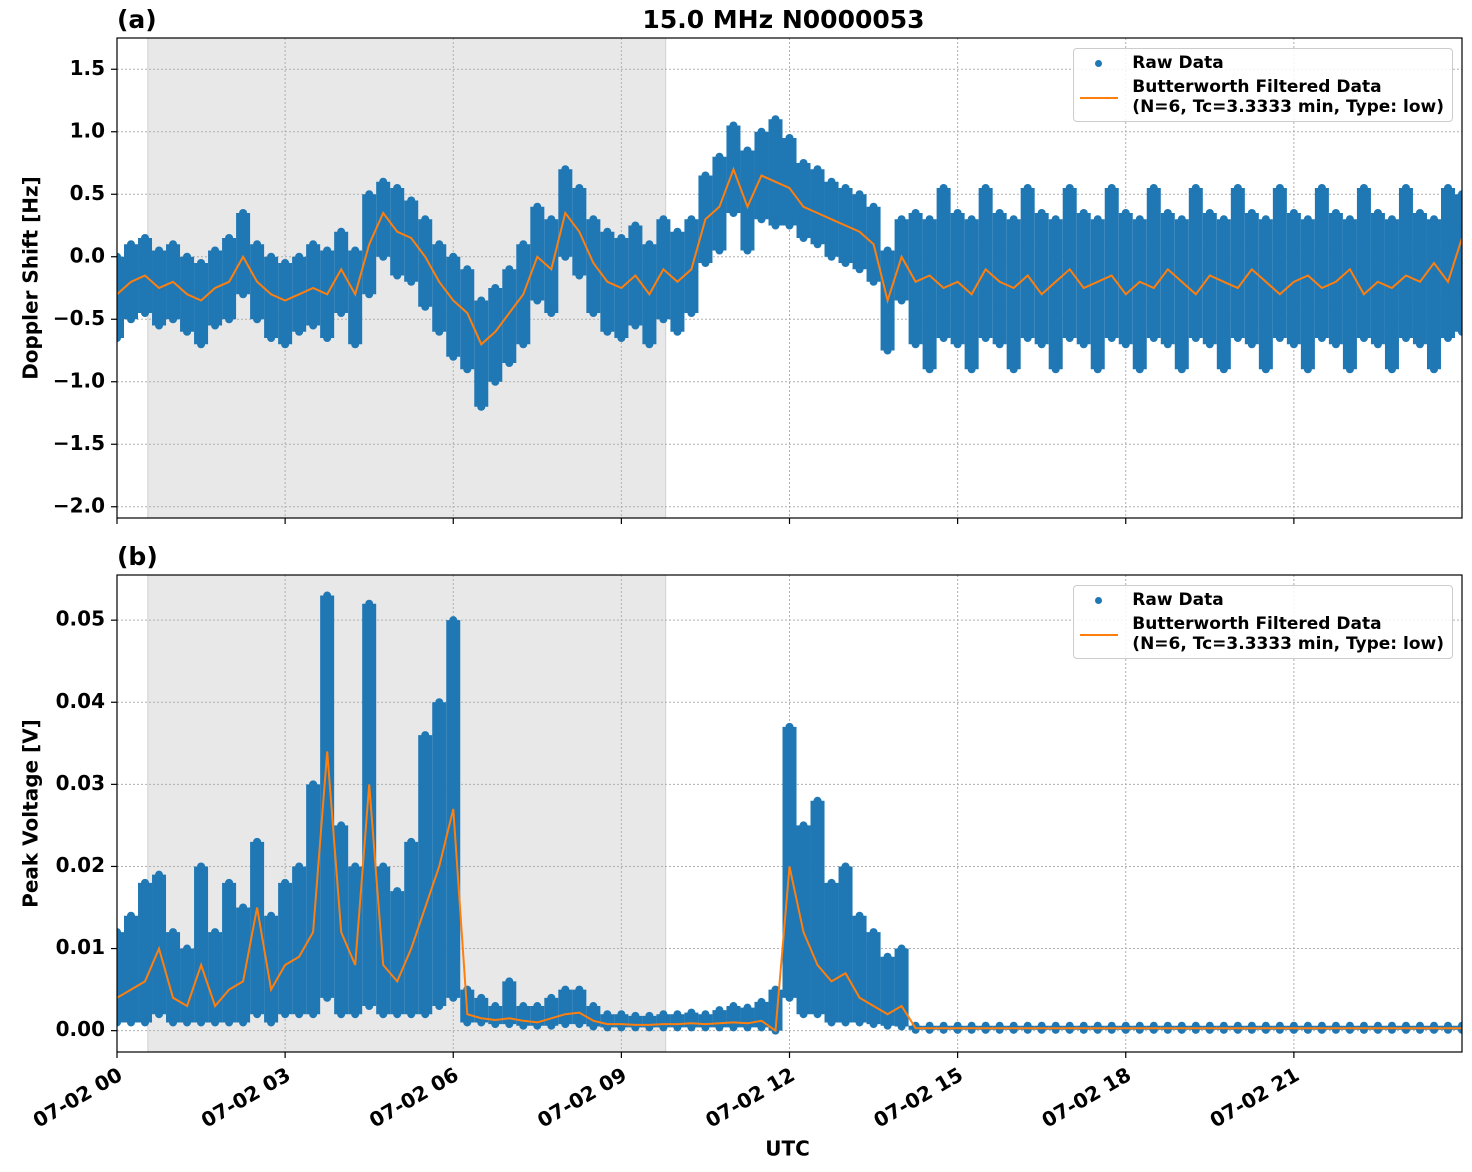 The height and width of the screenshot is (1172, 1472). What do you see at coordinates (783, 19) in the screenshot?
I see `chart-title: 15.0 MHz N0000053` at bounding box center [783, 19].